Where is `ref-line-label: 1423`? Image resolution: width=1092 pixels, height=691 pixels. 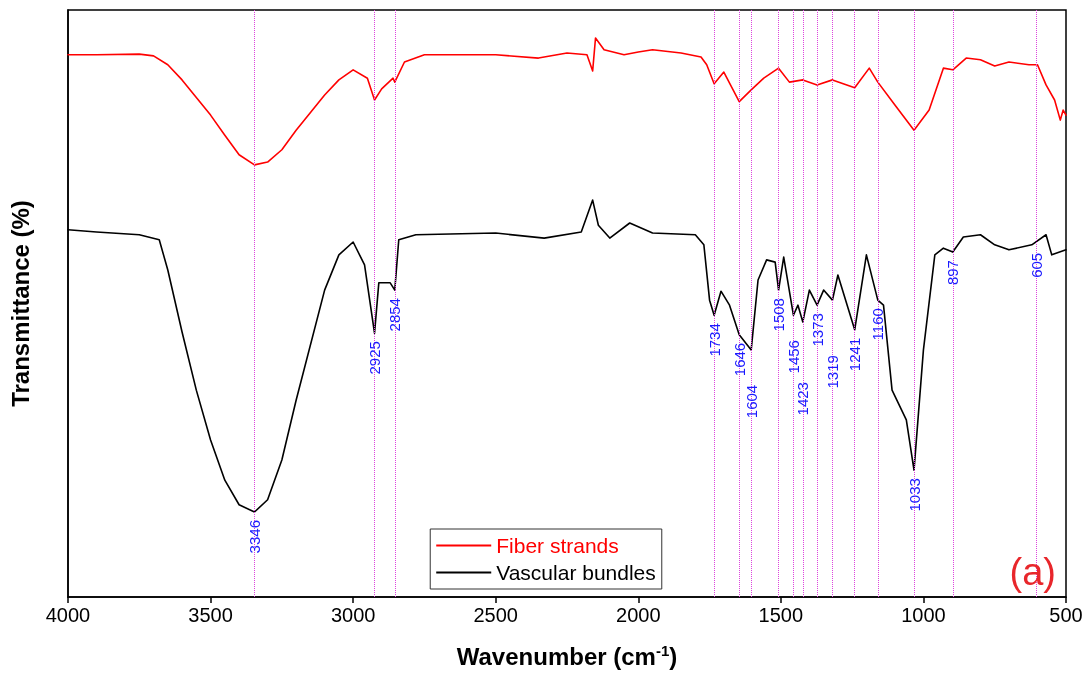
ref-line-label: 1423 is located at coordinates (803, 399).